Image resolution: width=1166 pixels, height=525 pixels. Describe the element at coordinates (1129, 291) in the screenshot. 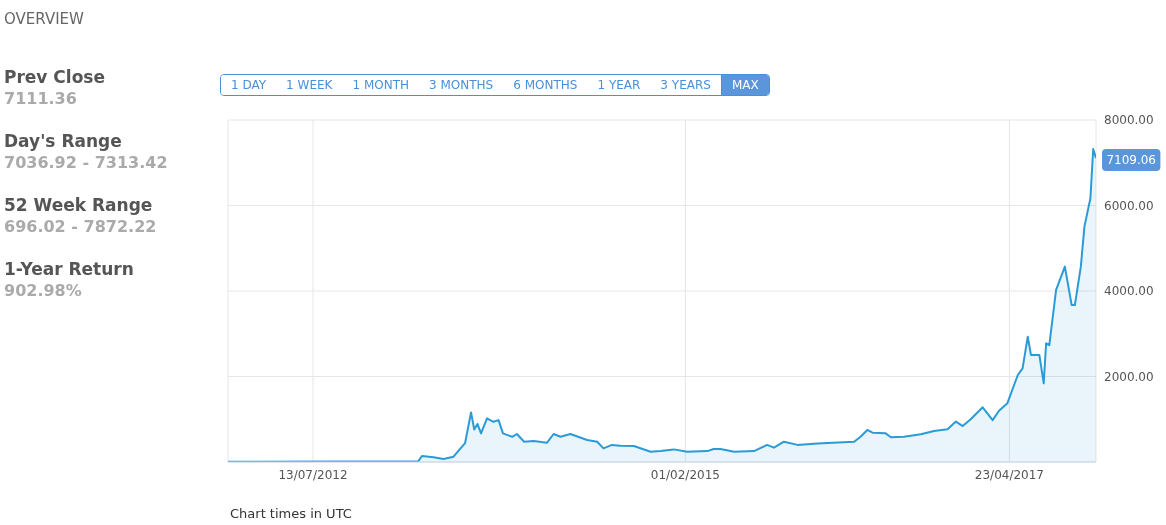

I see `y-tick-label: 4000.00` at that location.